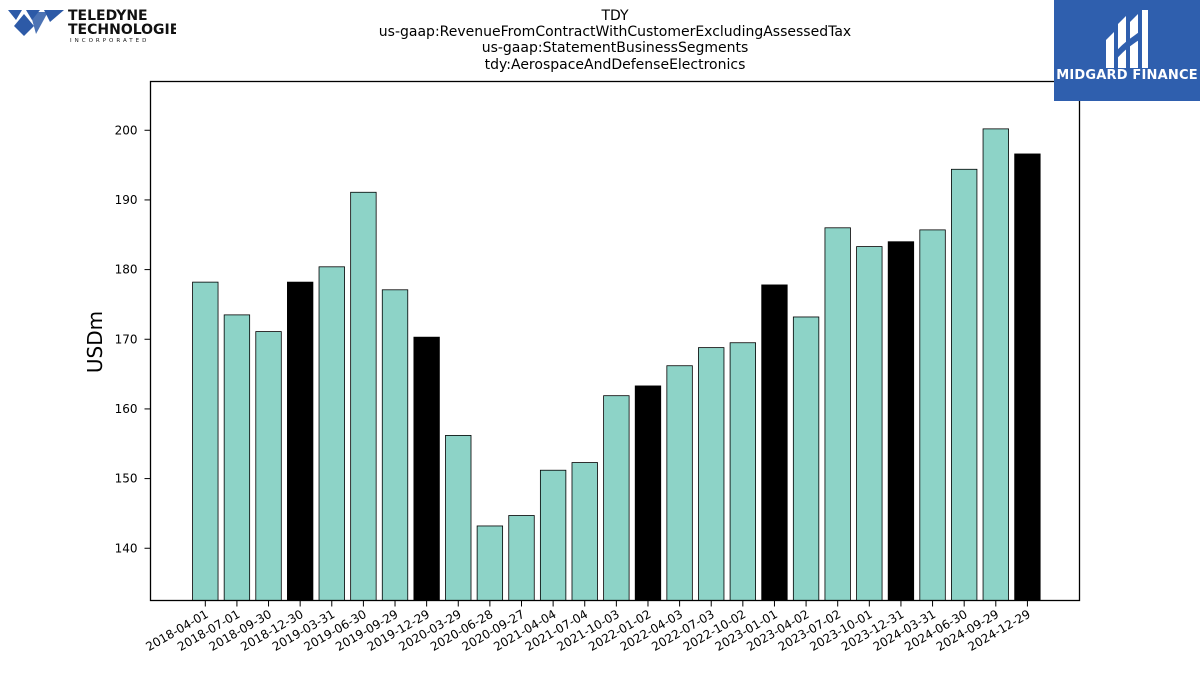  I want to click on brand-name: MIDGARD FINANCE, so click(1127, 75).